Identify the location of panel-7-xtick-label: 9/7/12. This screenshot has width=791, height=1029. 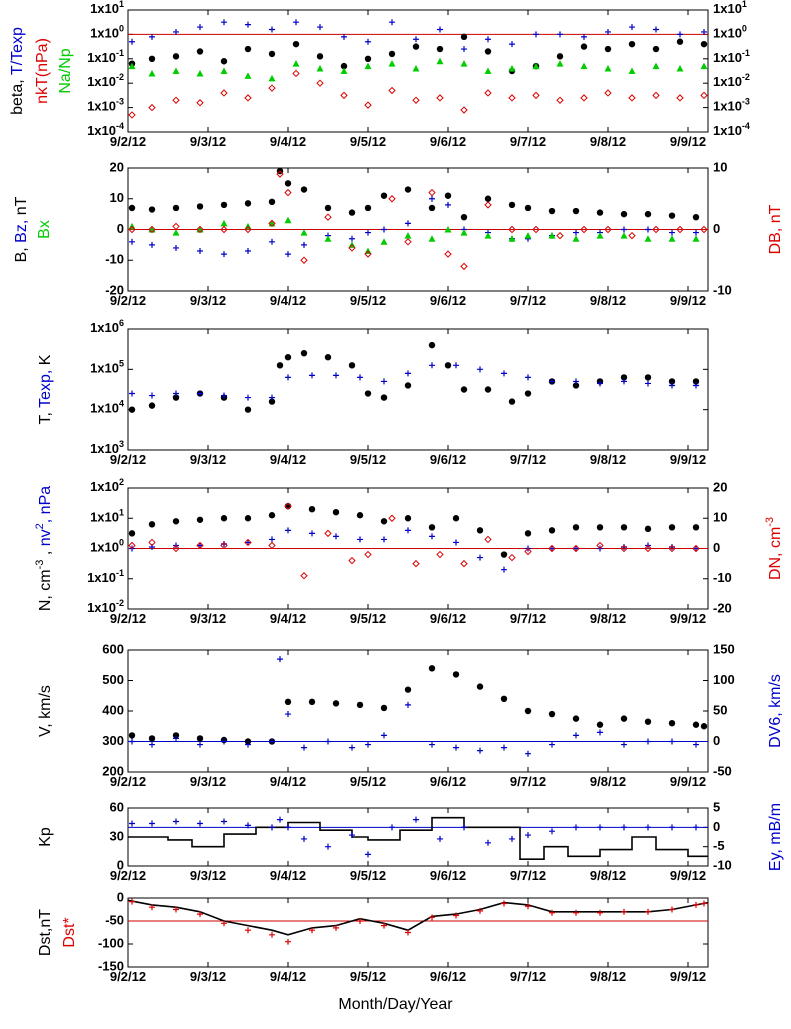
(528, 976).